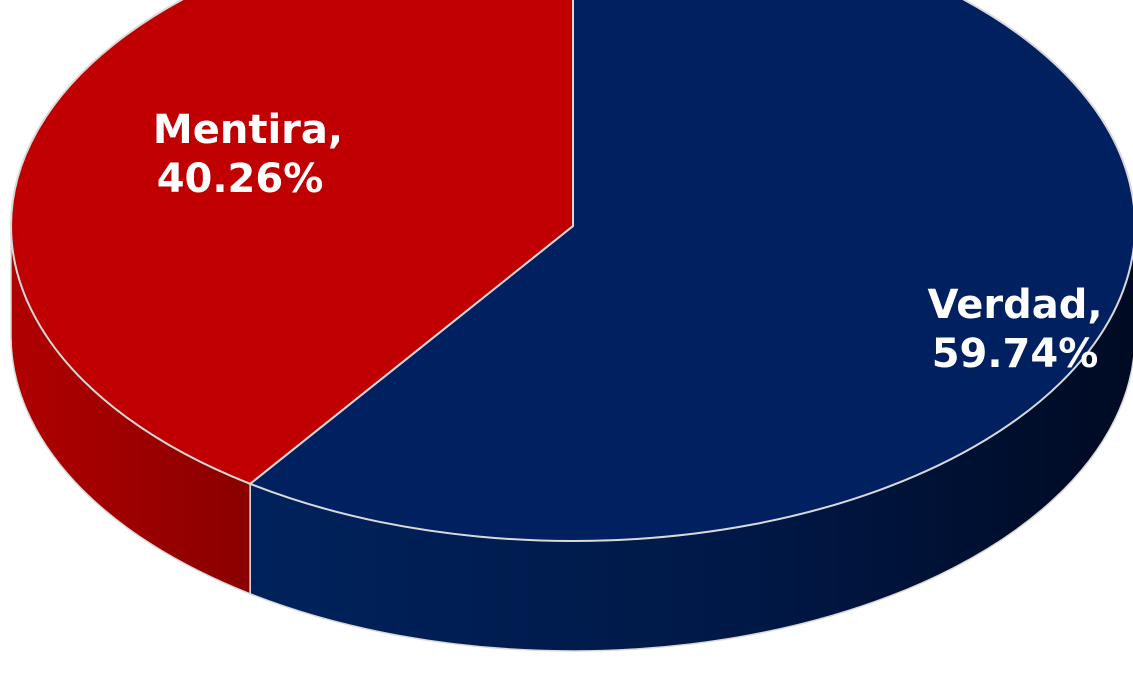  What do you see at coordinates (1014, 305) in the screenshot?
I see `data-label-verdad-name: Verdad,` at bounding box center [1014, 305].